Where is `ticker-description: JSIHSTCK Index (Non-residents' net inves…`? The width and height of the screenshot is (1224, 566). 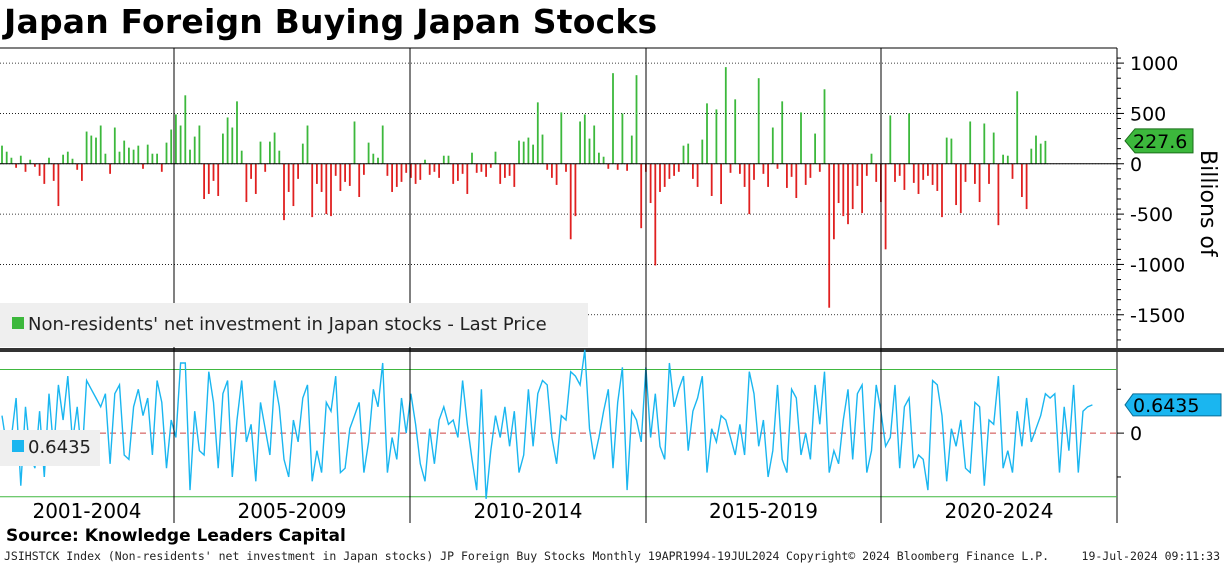 ticker-description: JSIHSTCK Index (Non-residents' net inves… is located at coordinates (392, 556).